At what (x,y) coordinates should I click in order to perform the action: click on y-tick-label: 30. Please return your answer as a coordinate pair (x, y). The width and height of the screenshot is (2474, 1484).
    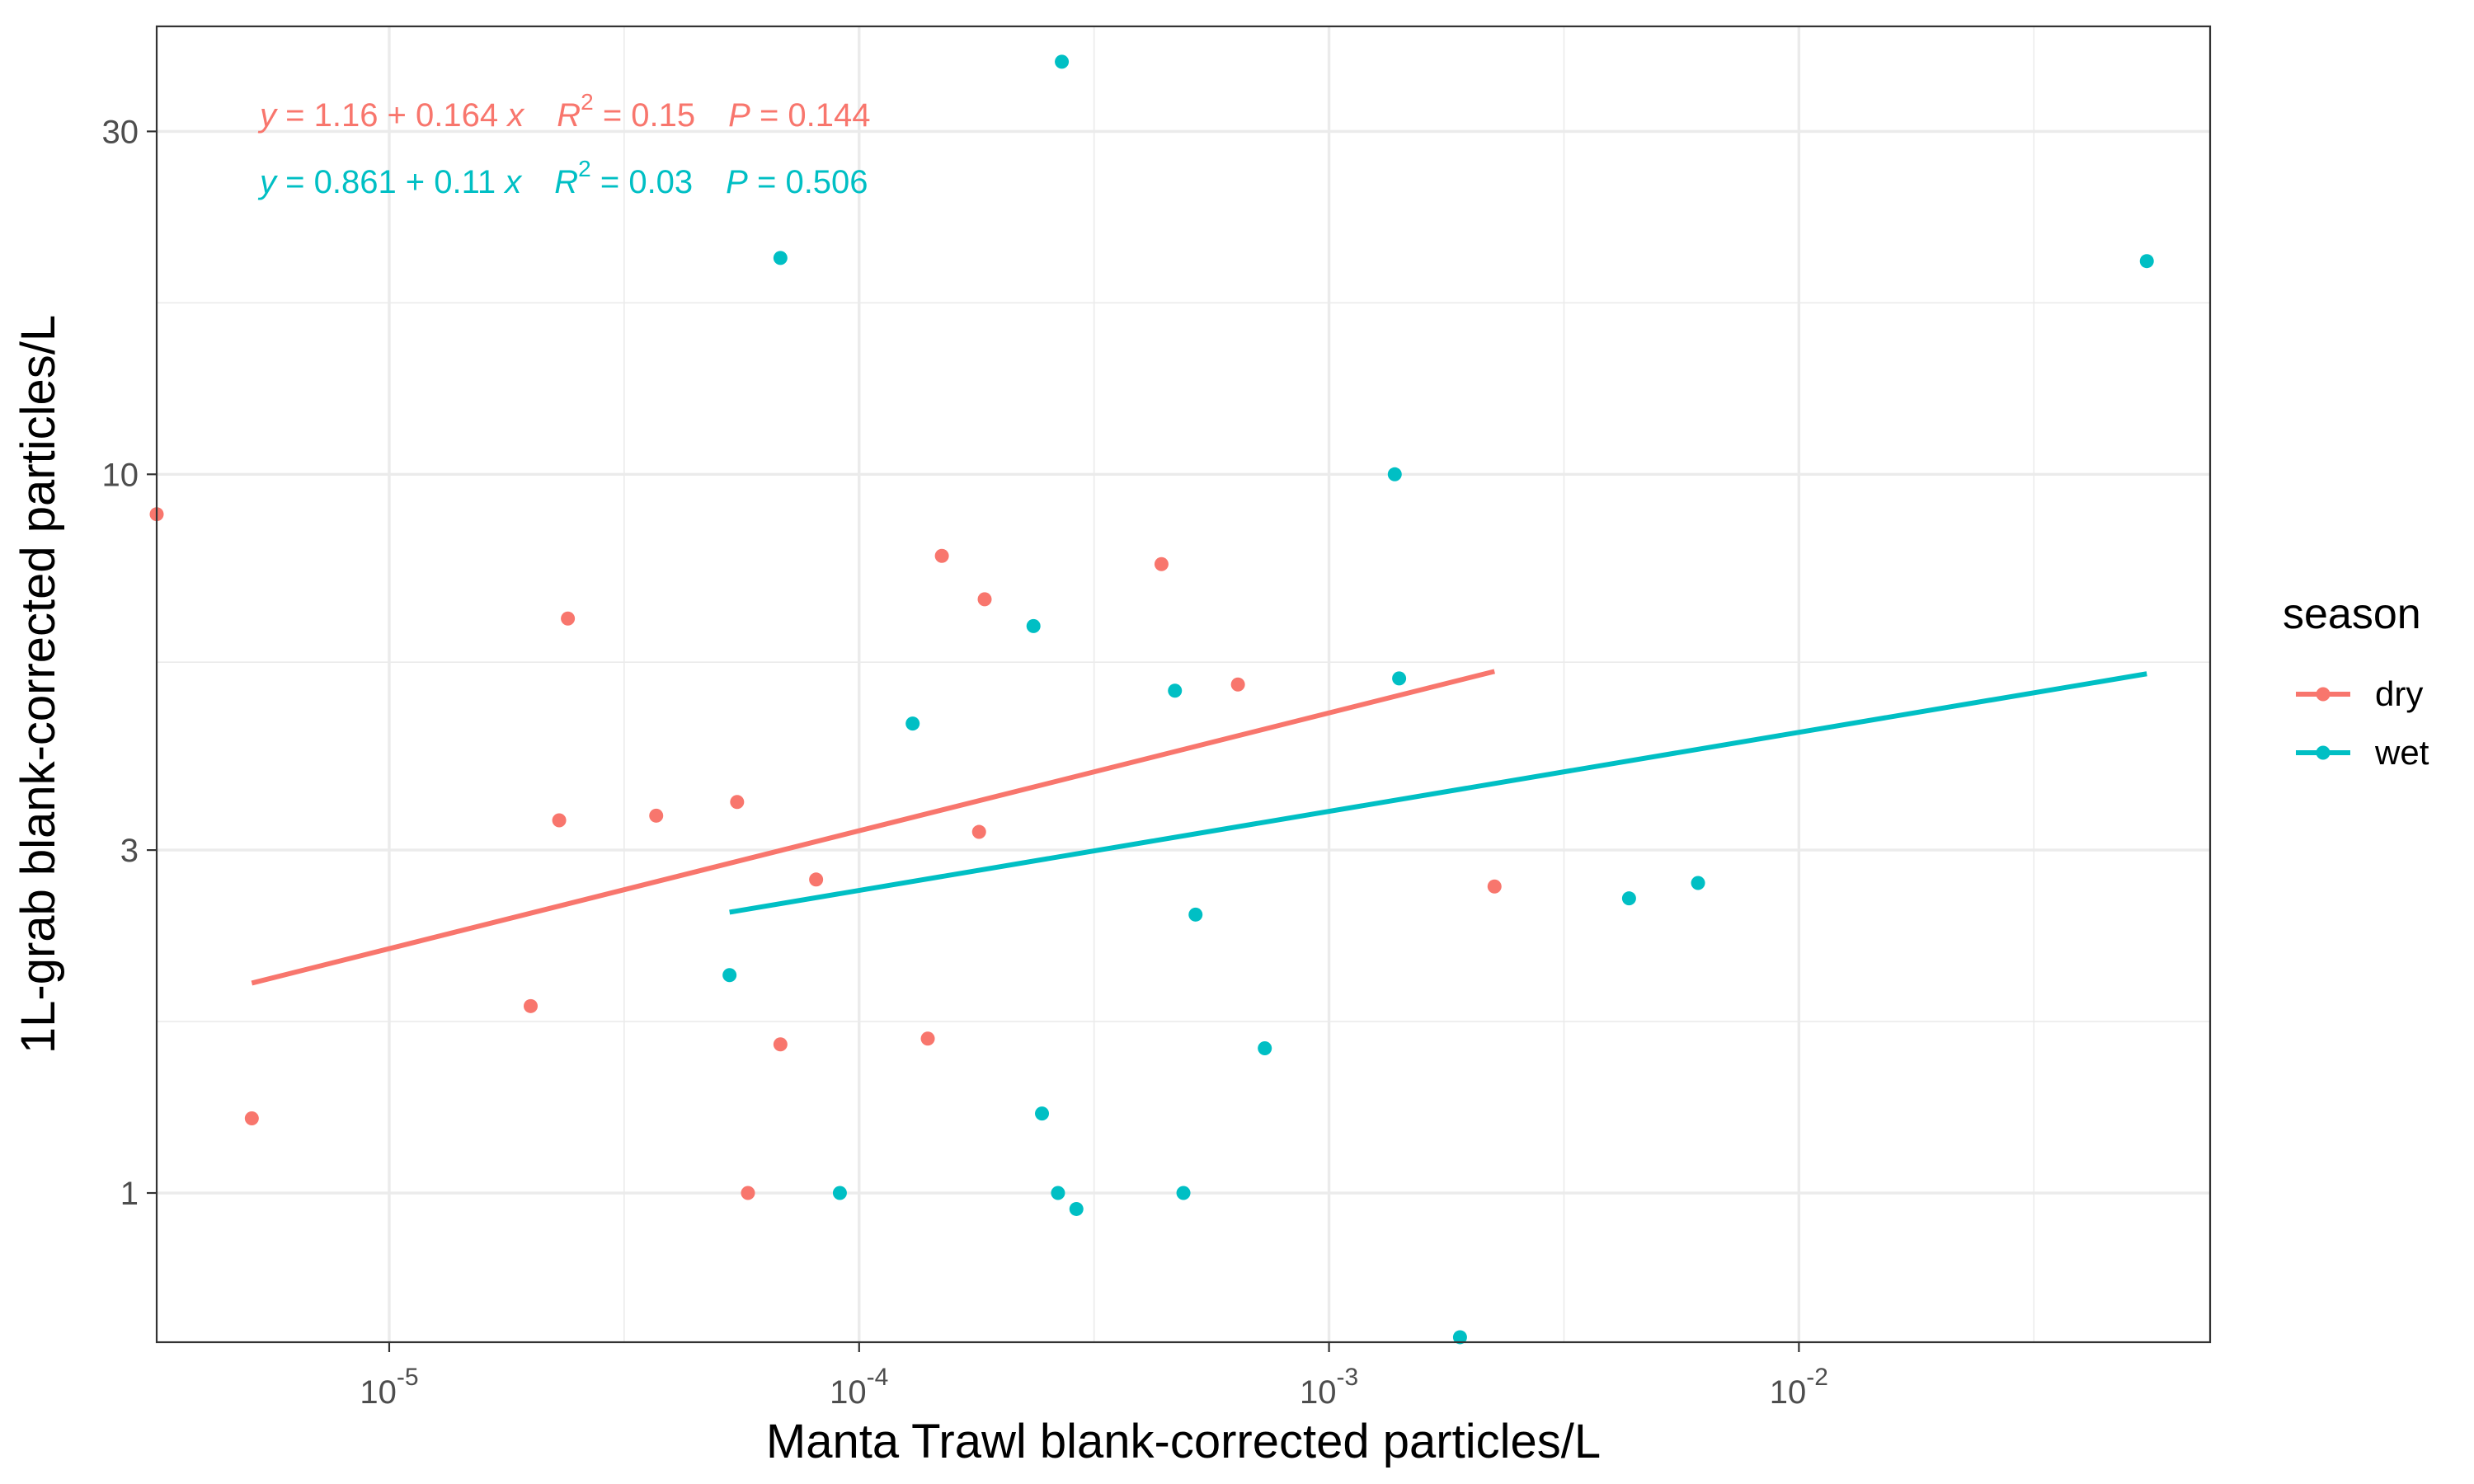
    Looking at the image, I should click on (120, 132).